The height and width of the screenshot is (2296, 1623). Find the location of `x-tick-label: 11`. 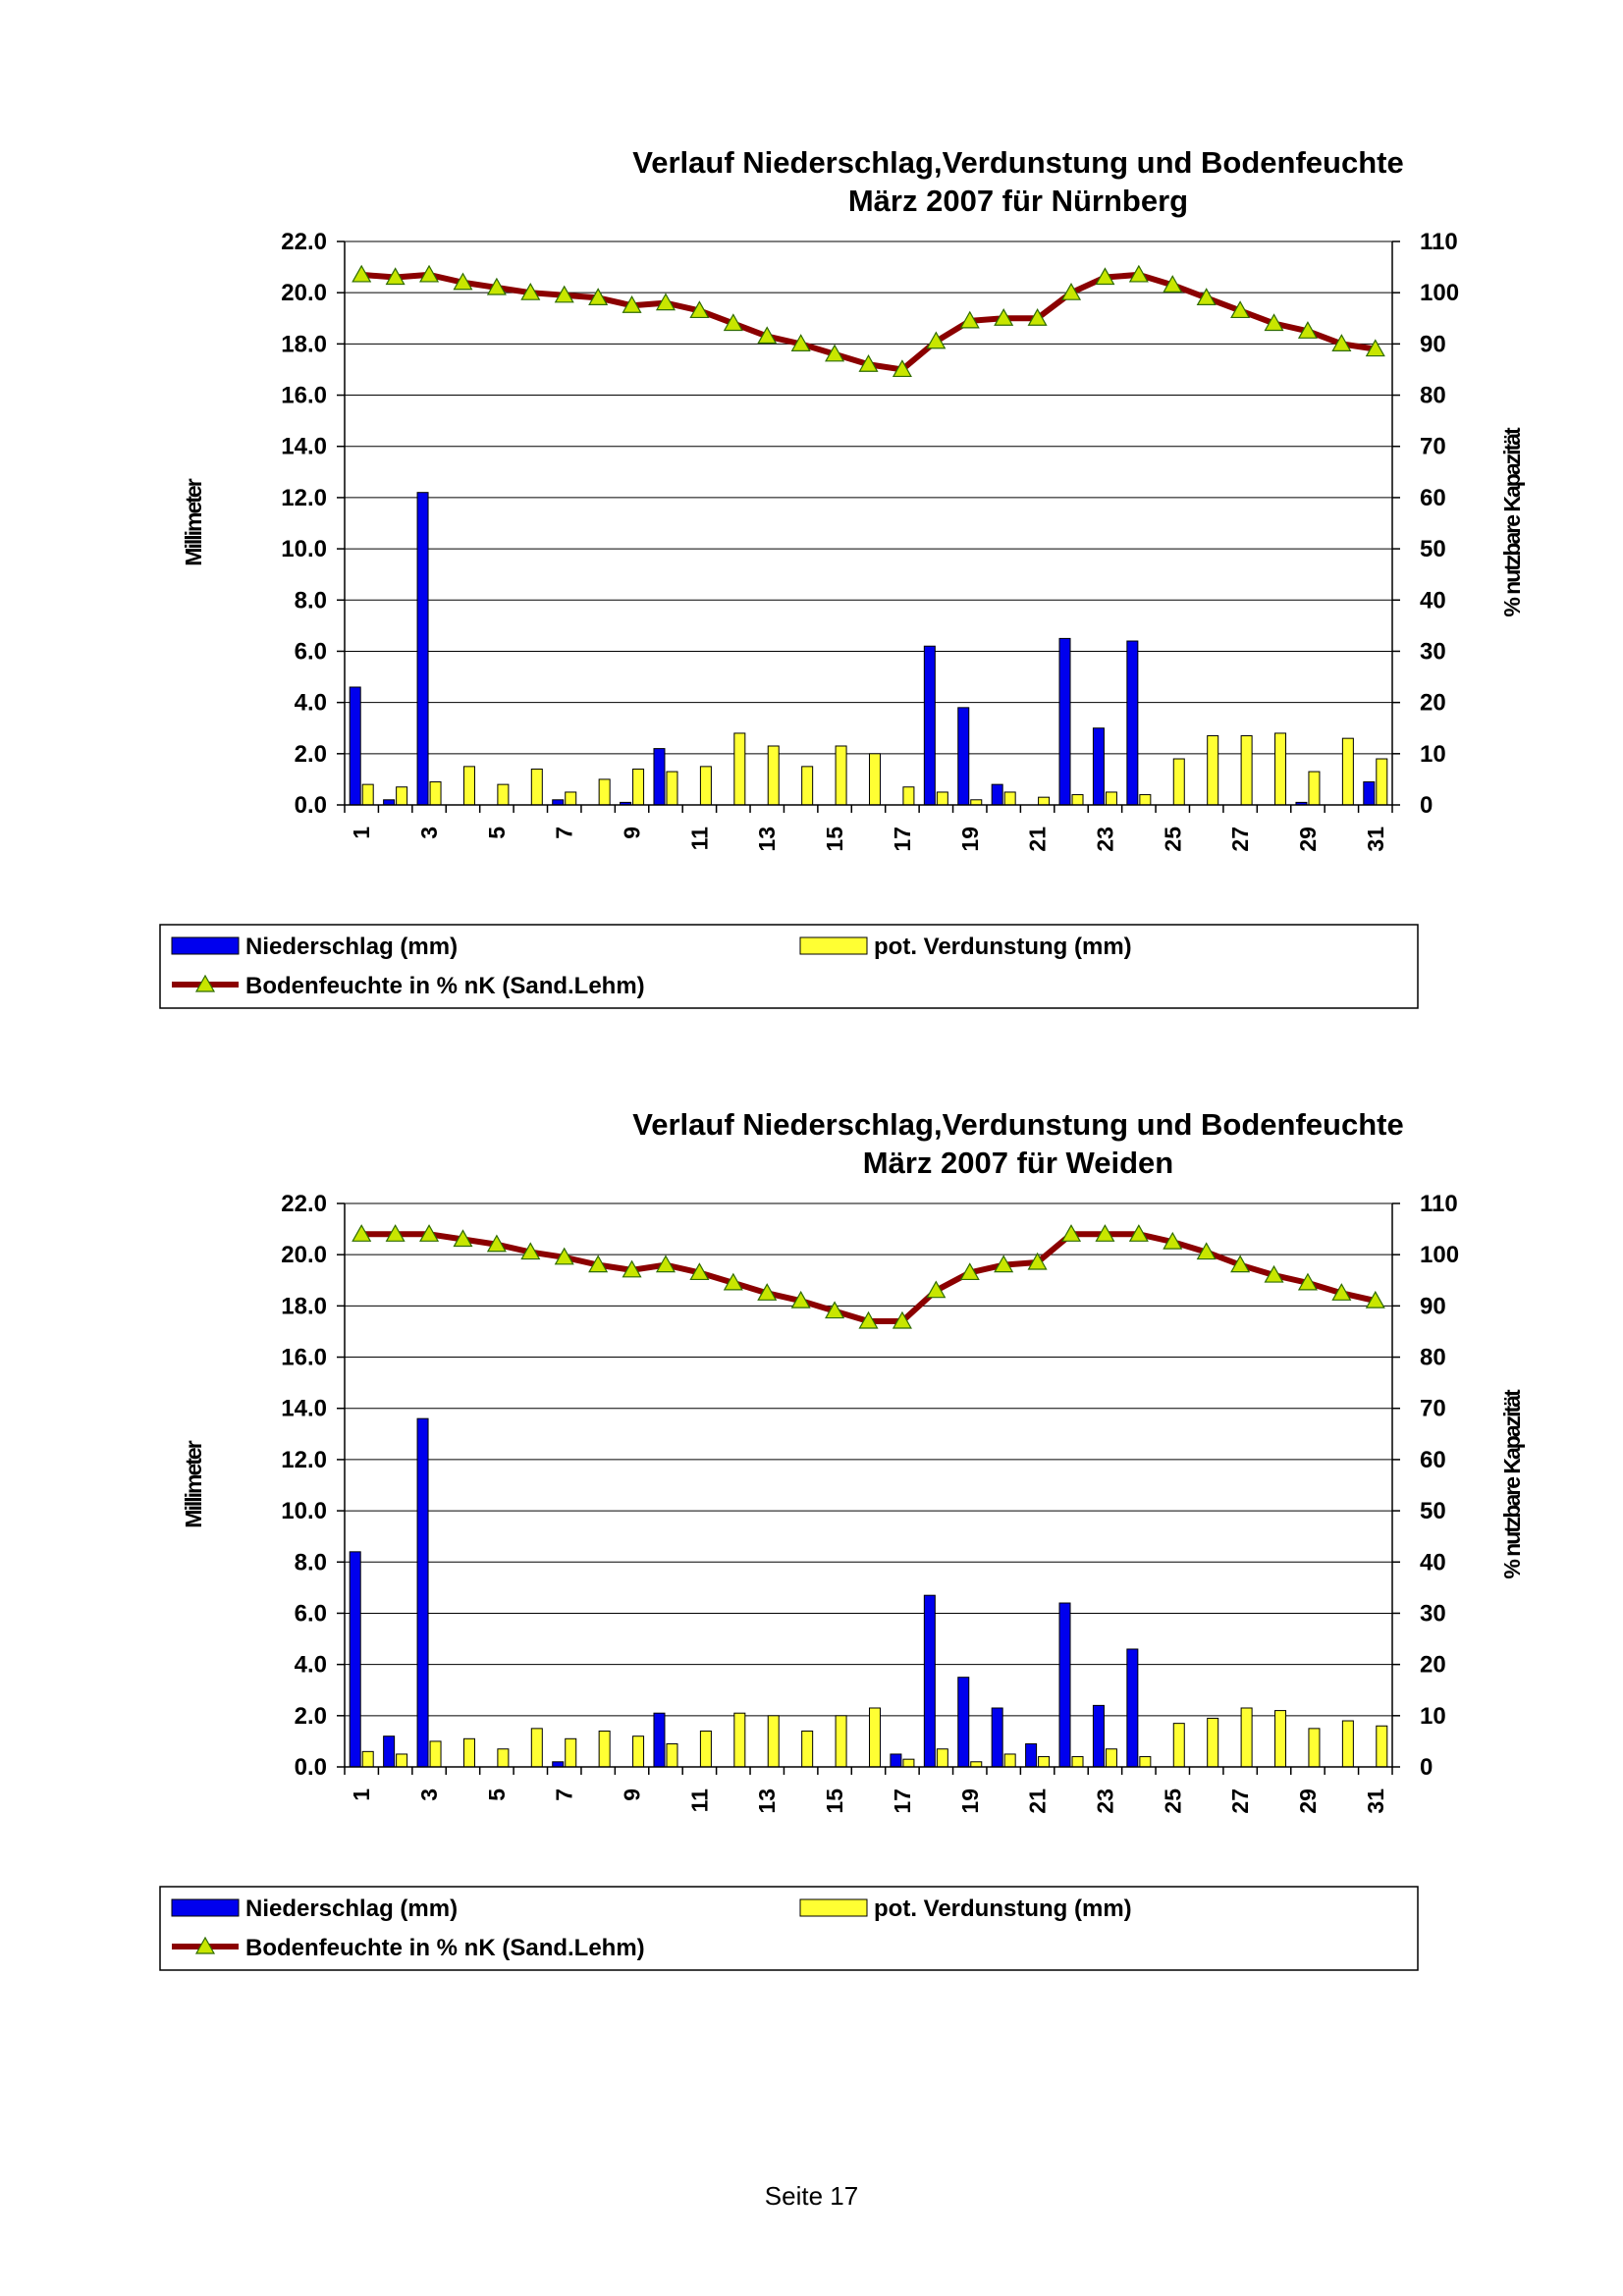

x-tick-label: 11 is located at coordinates (699, 1801).